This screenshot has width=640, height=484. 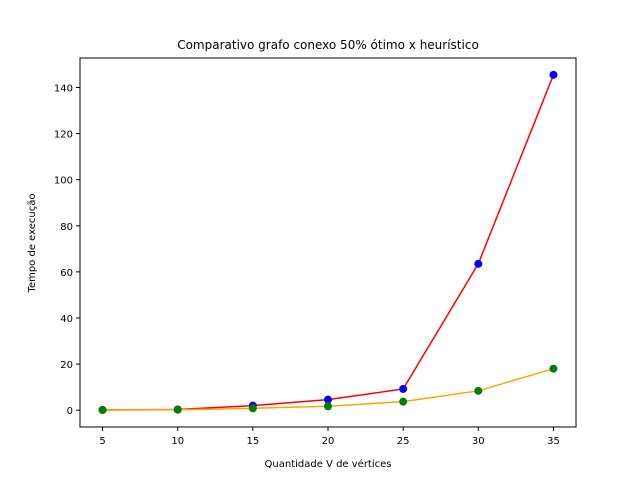 I want to click on x-axis-label: Quantidade V de vértices, so click(x=328, y=464).